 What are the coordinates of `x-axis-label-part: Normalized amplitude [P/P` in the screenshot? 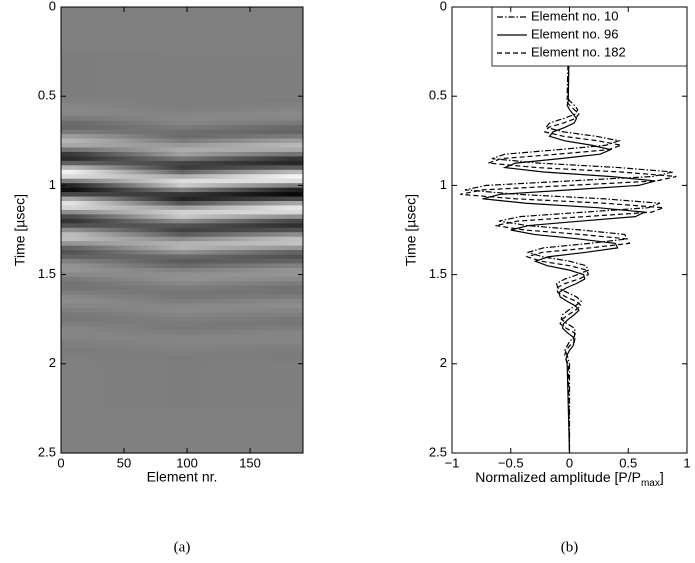 It's located at (558, 477).